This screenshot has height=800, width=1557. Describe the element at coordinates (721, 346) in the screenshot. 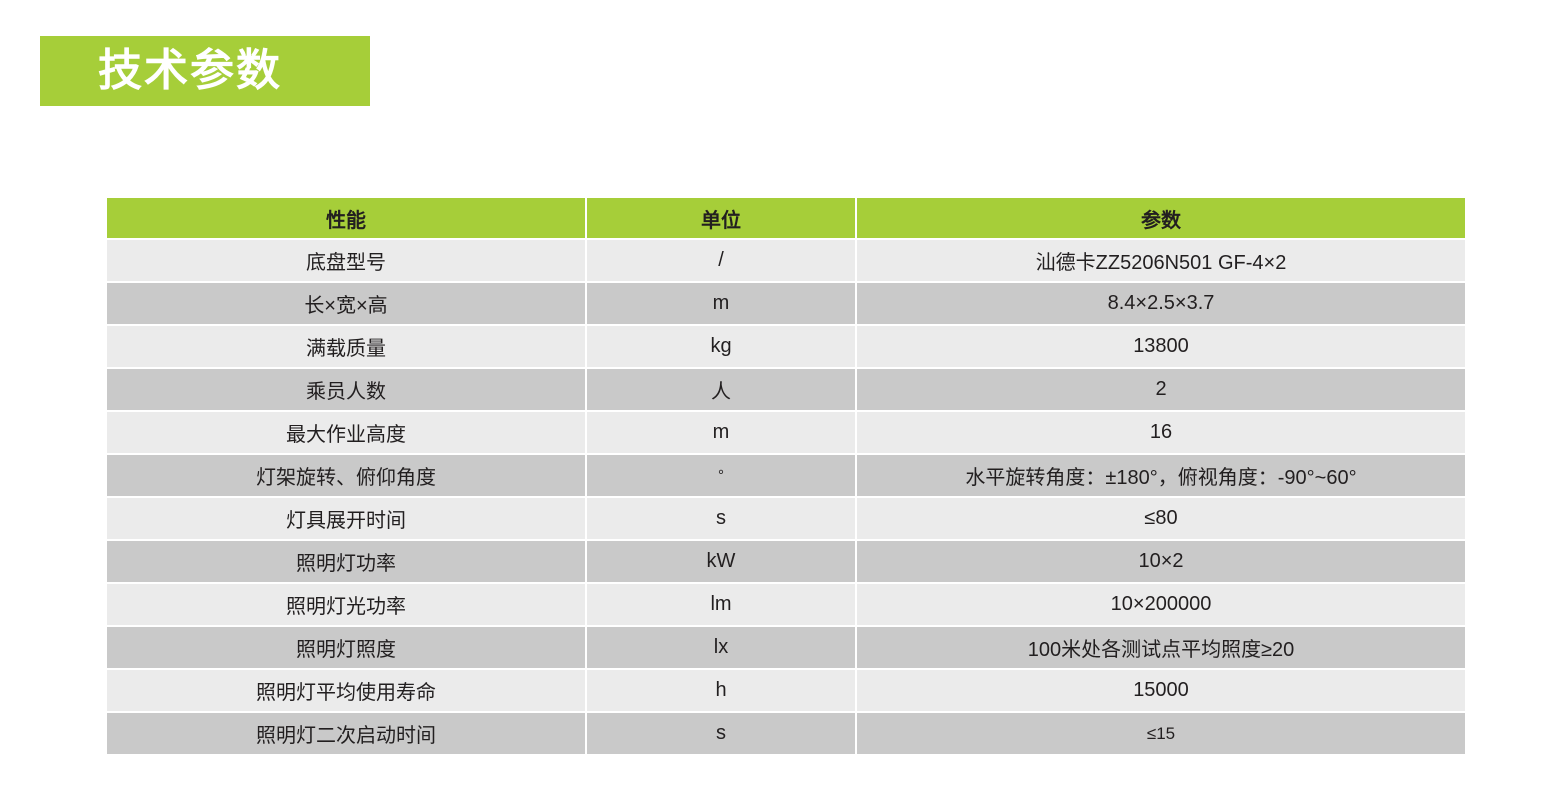

I see `cell-unit: kg` at that location.